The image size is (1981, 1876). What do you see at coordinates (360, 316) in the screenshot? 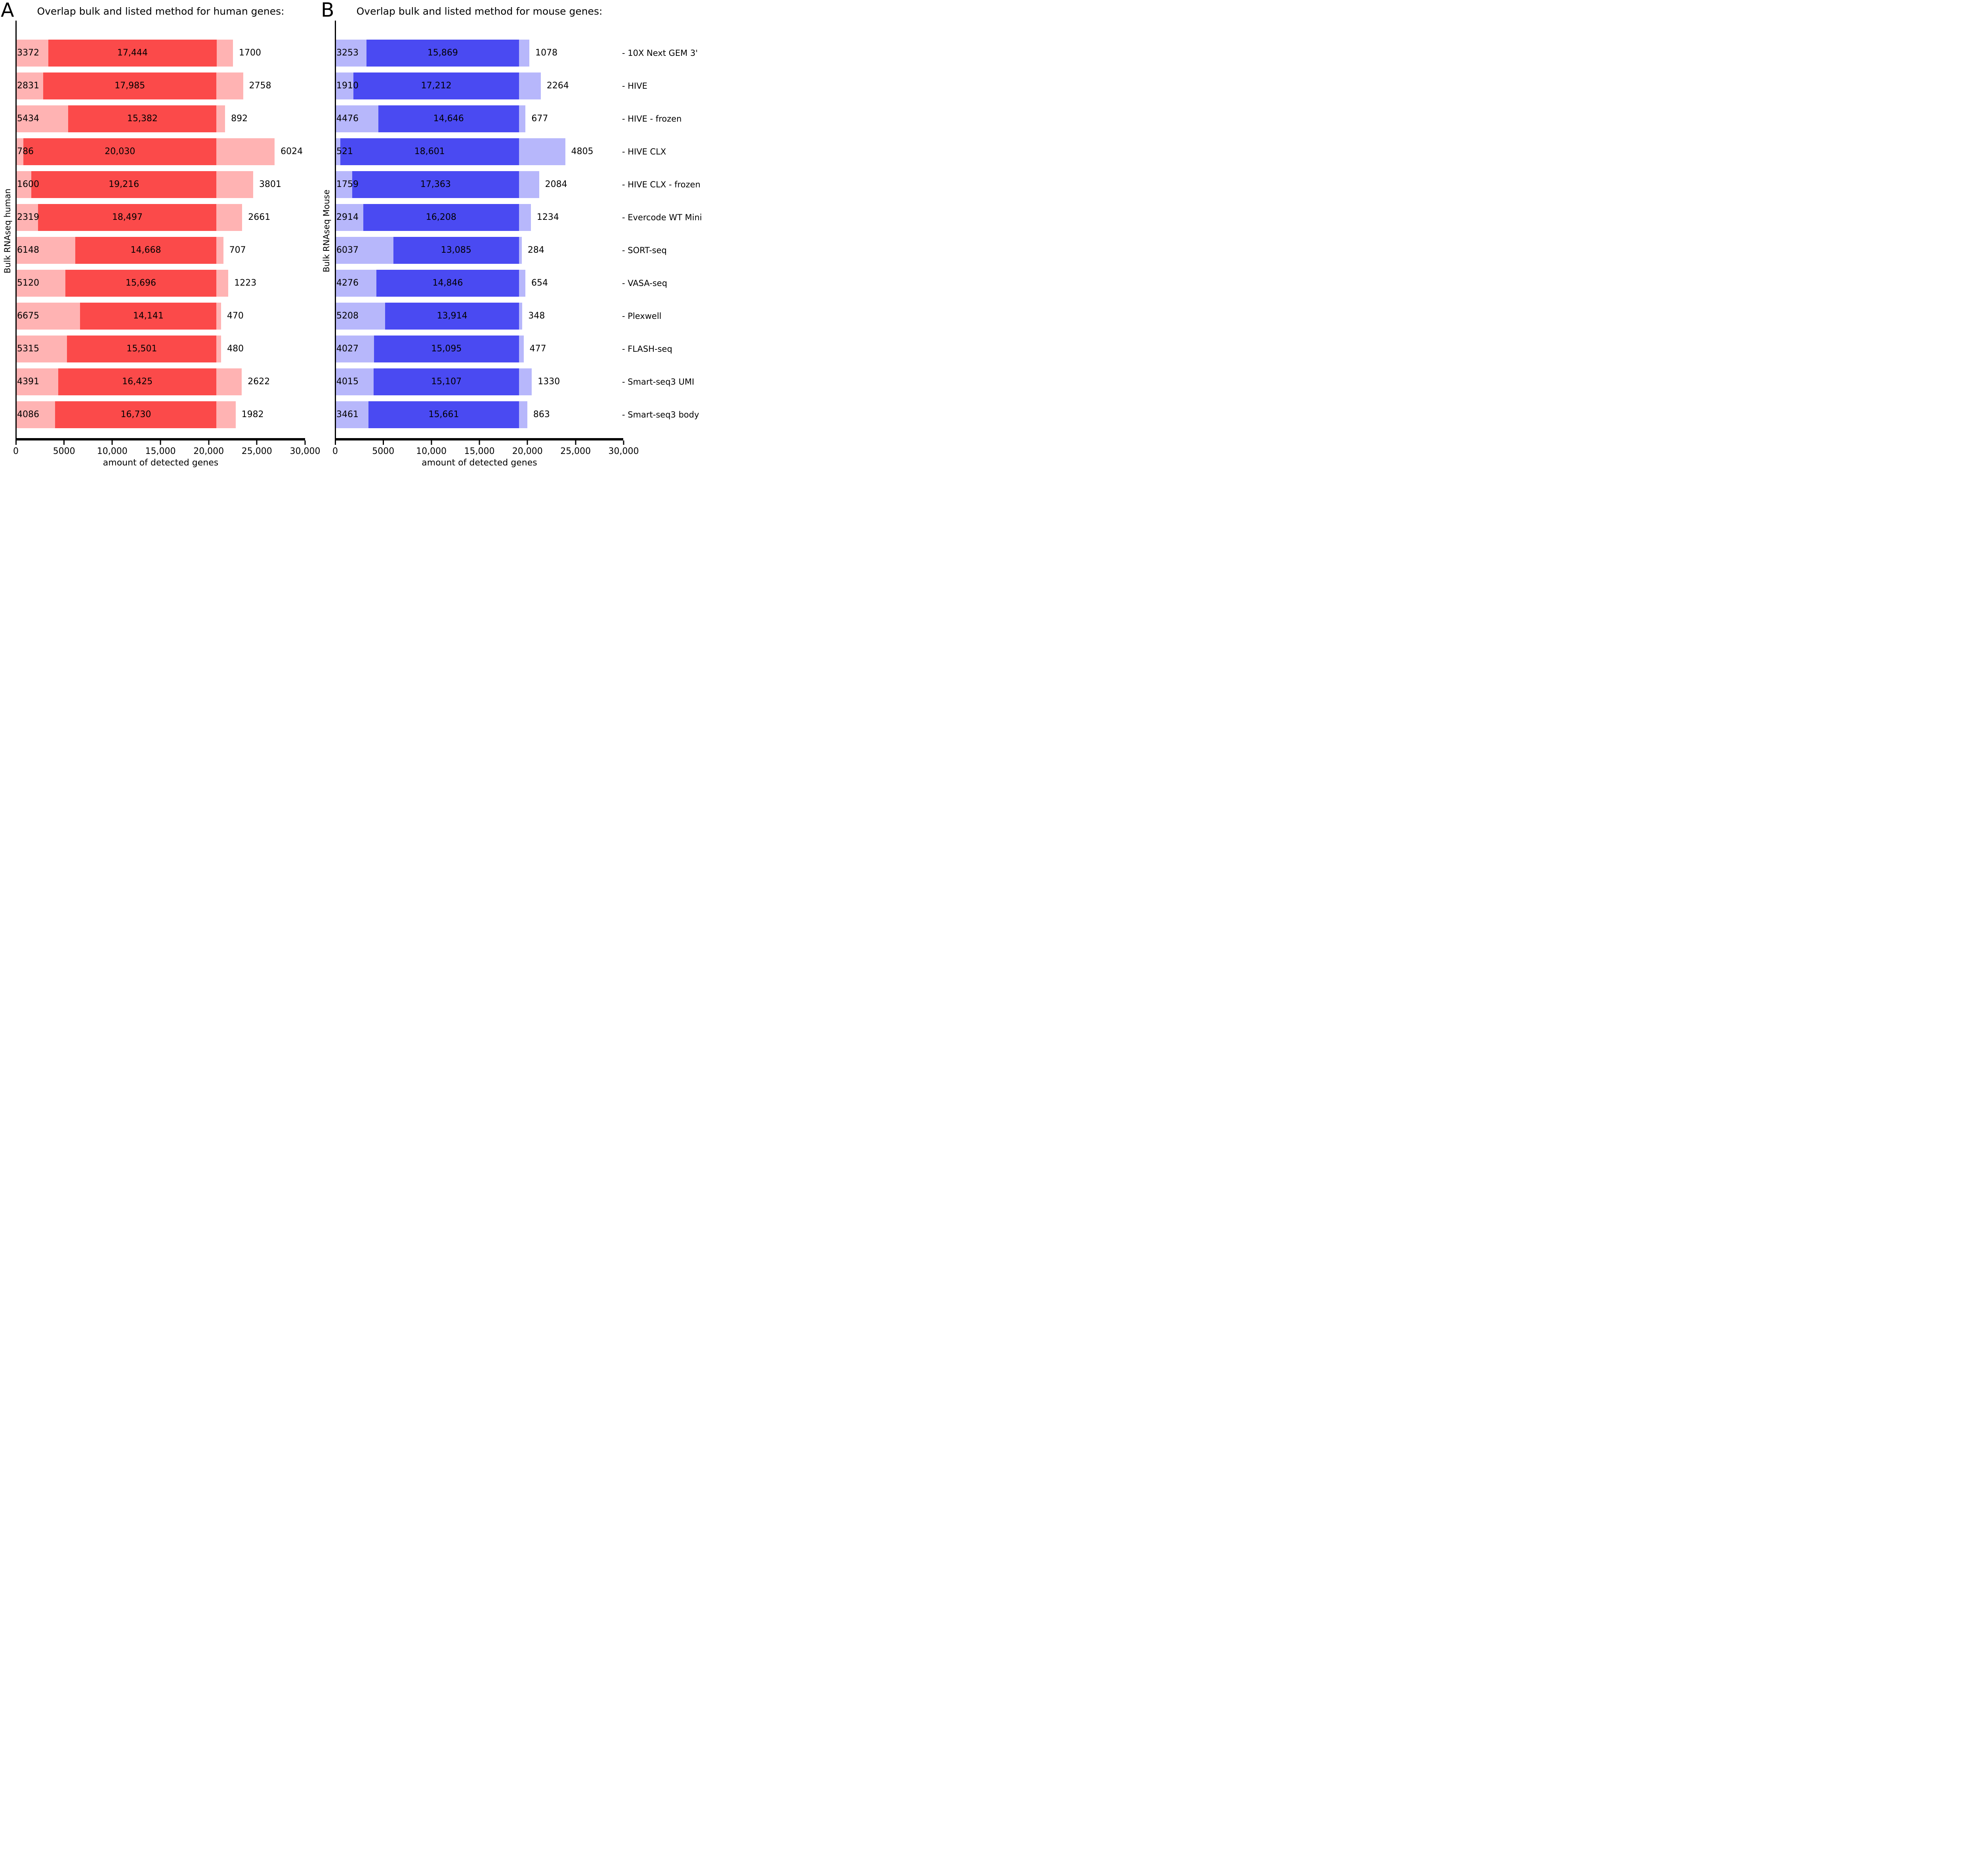
I see `bulk-only-segment: 5208` at bounding box center [360, 316].